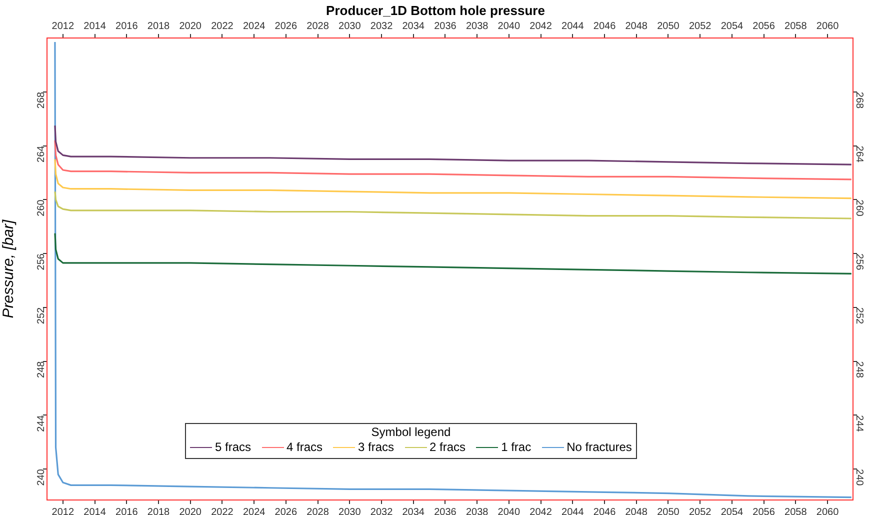 The width and height of the screenshot is (871, 515). Describe the element at coordinates (636, 26) in the screenshot. I see `x-tick-label: 2048` at that location.